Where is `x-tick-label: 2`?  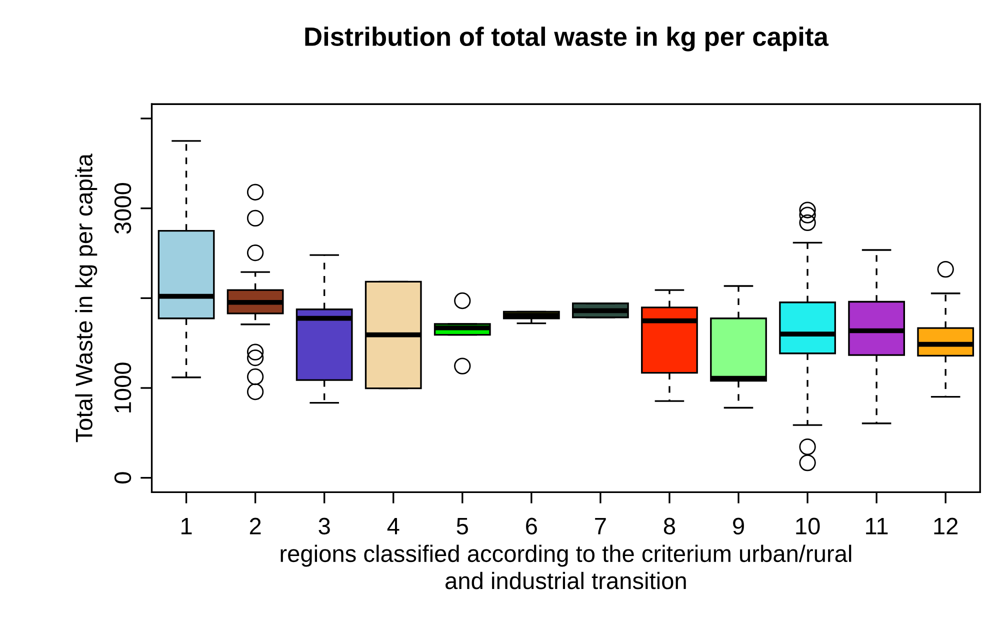 x-tick-label: 2 is located at coordinates (255, 526).